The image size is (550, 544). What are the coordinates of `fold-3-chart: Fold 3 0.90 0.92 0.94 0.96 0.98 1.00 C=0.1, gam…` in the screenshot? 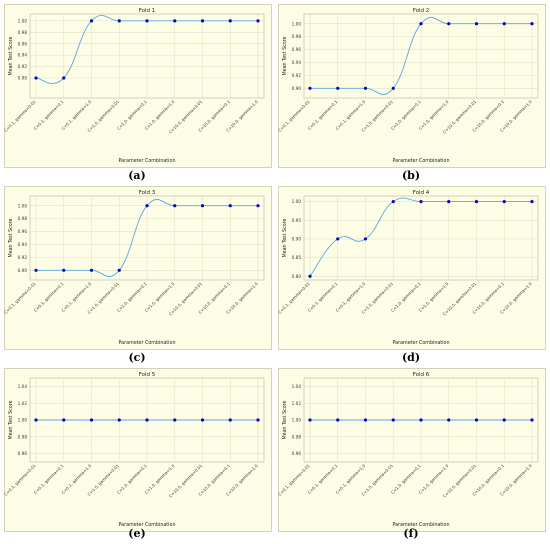 It's located at (137, 268).